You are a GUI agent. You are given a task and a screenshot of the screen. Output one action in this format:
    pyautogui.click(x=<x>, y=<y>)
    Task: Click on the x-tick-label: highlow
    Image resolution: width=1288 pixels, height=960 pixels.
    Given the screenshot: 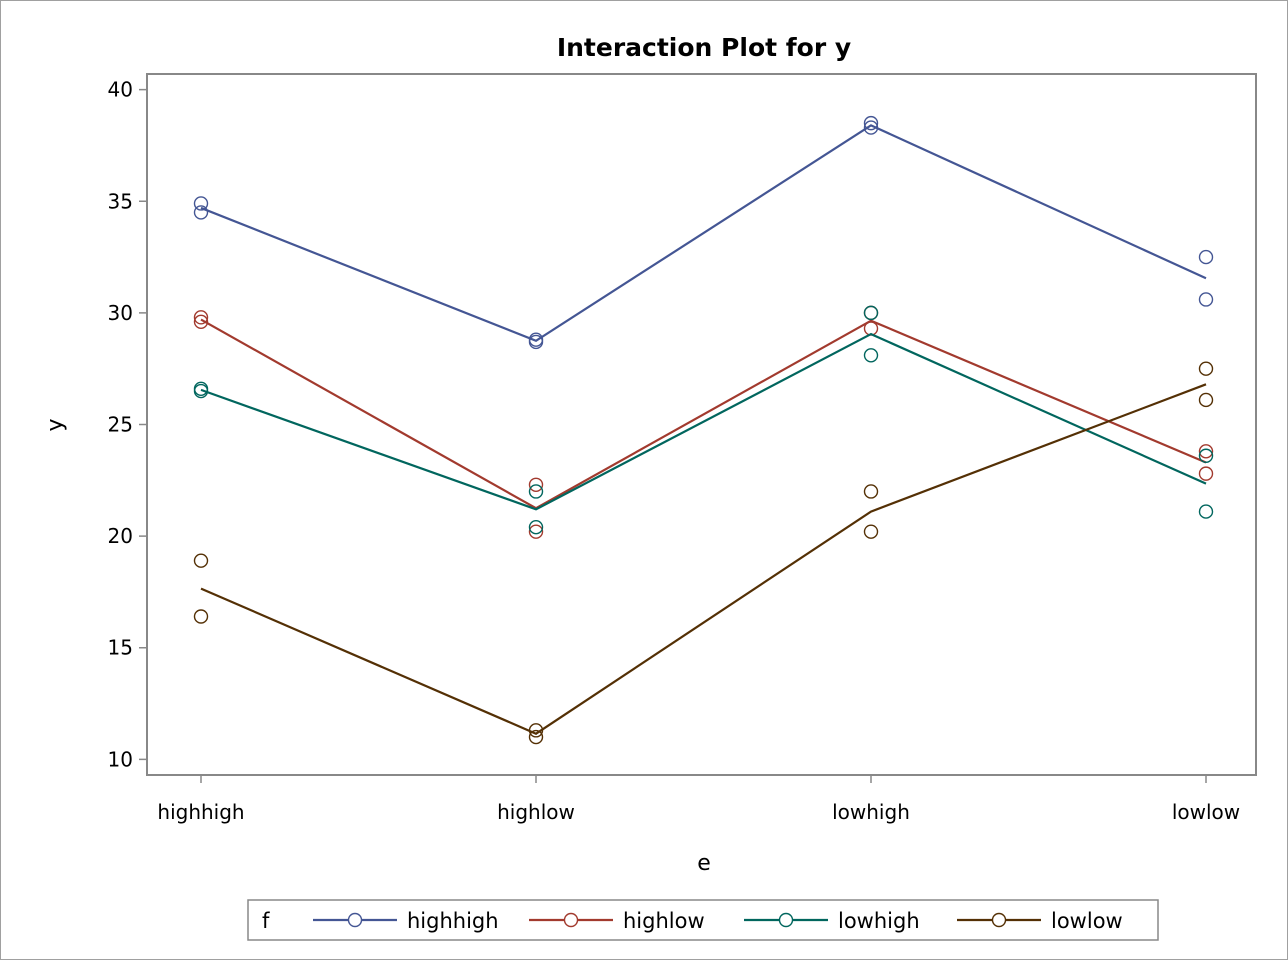 What is the action you would take?
    pyautogui.click(x=536, y=812)
    